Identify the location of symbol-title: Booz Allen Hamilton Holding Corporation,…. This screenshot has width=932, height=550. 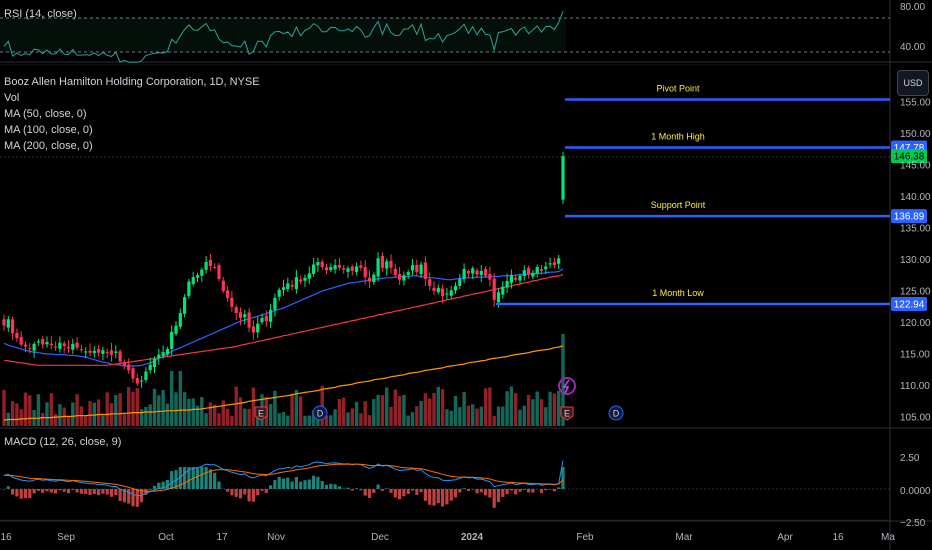
(132, 82).